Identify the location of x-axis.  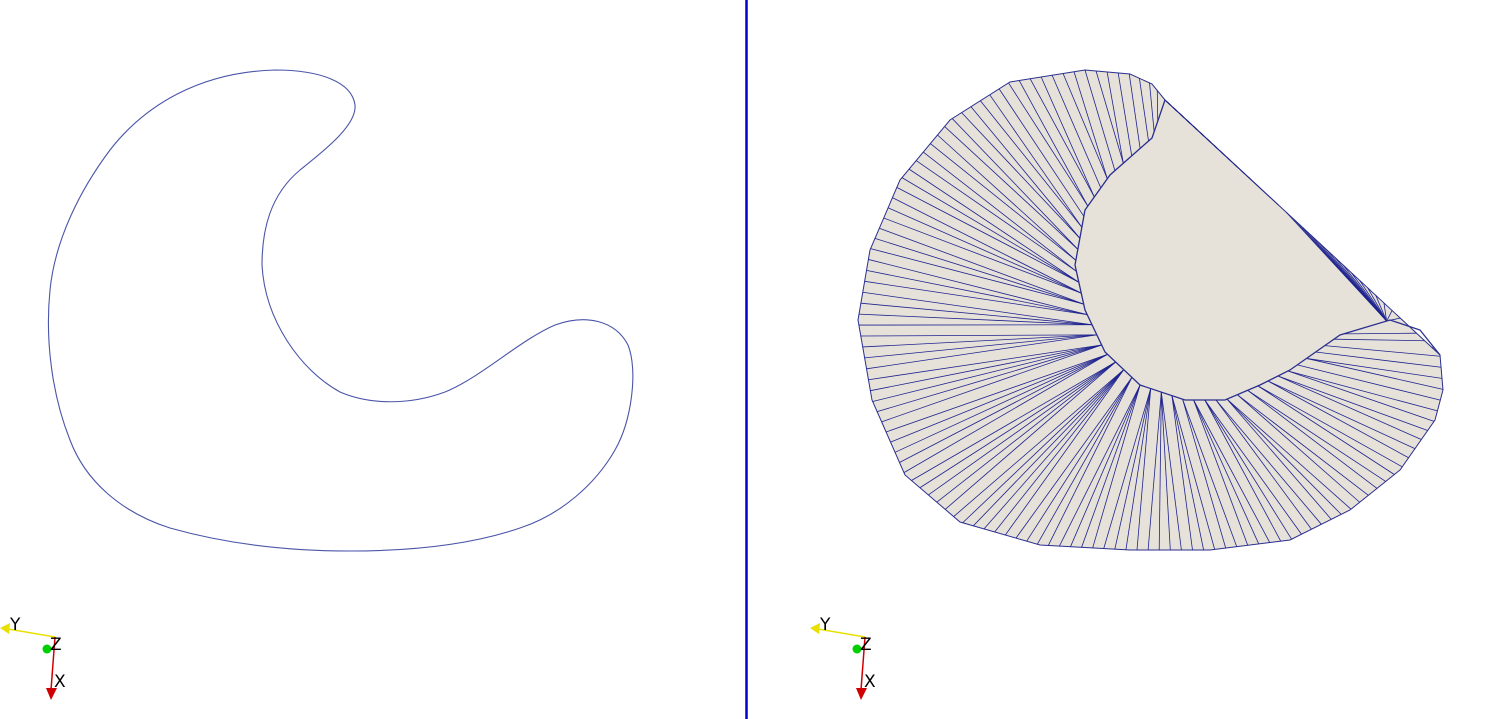
(863, 663).